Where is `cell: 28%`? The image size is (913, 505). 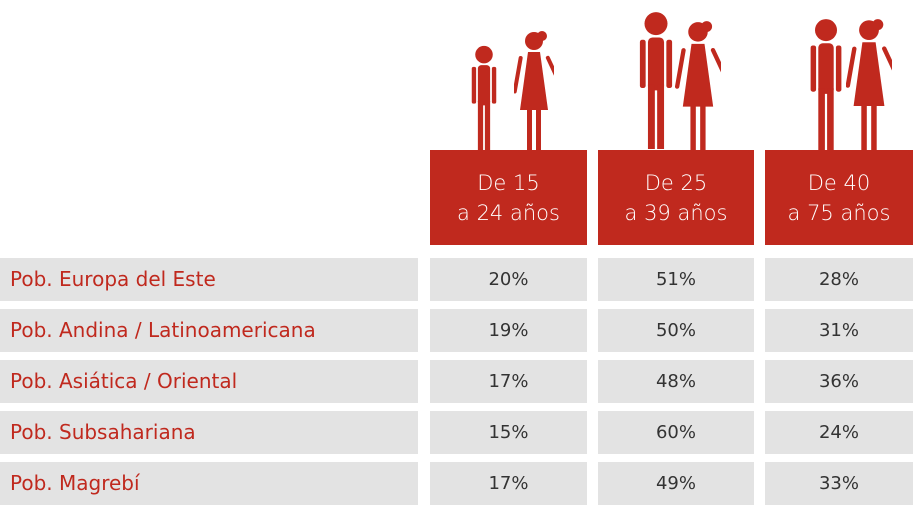
cell: 28% is located at coordinates (839, 279).